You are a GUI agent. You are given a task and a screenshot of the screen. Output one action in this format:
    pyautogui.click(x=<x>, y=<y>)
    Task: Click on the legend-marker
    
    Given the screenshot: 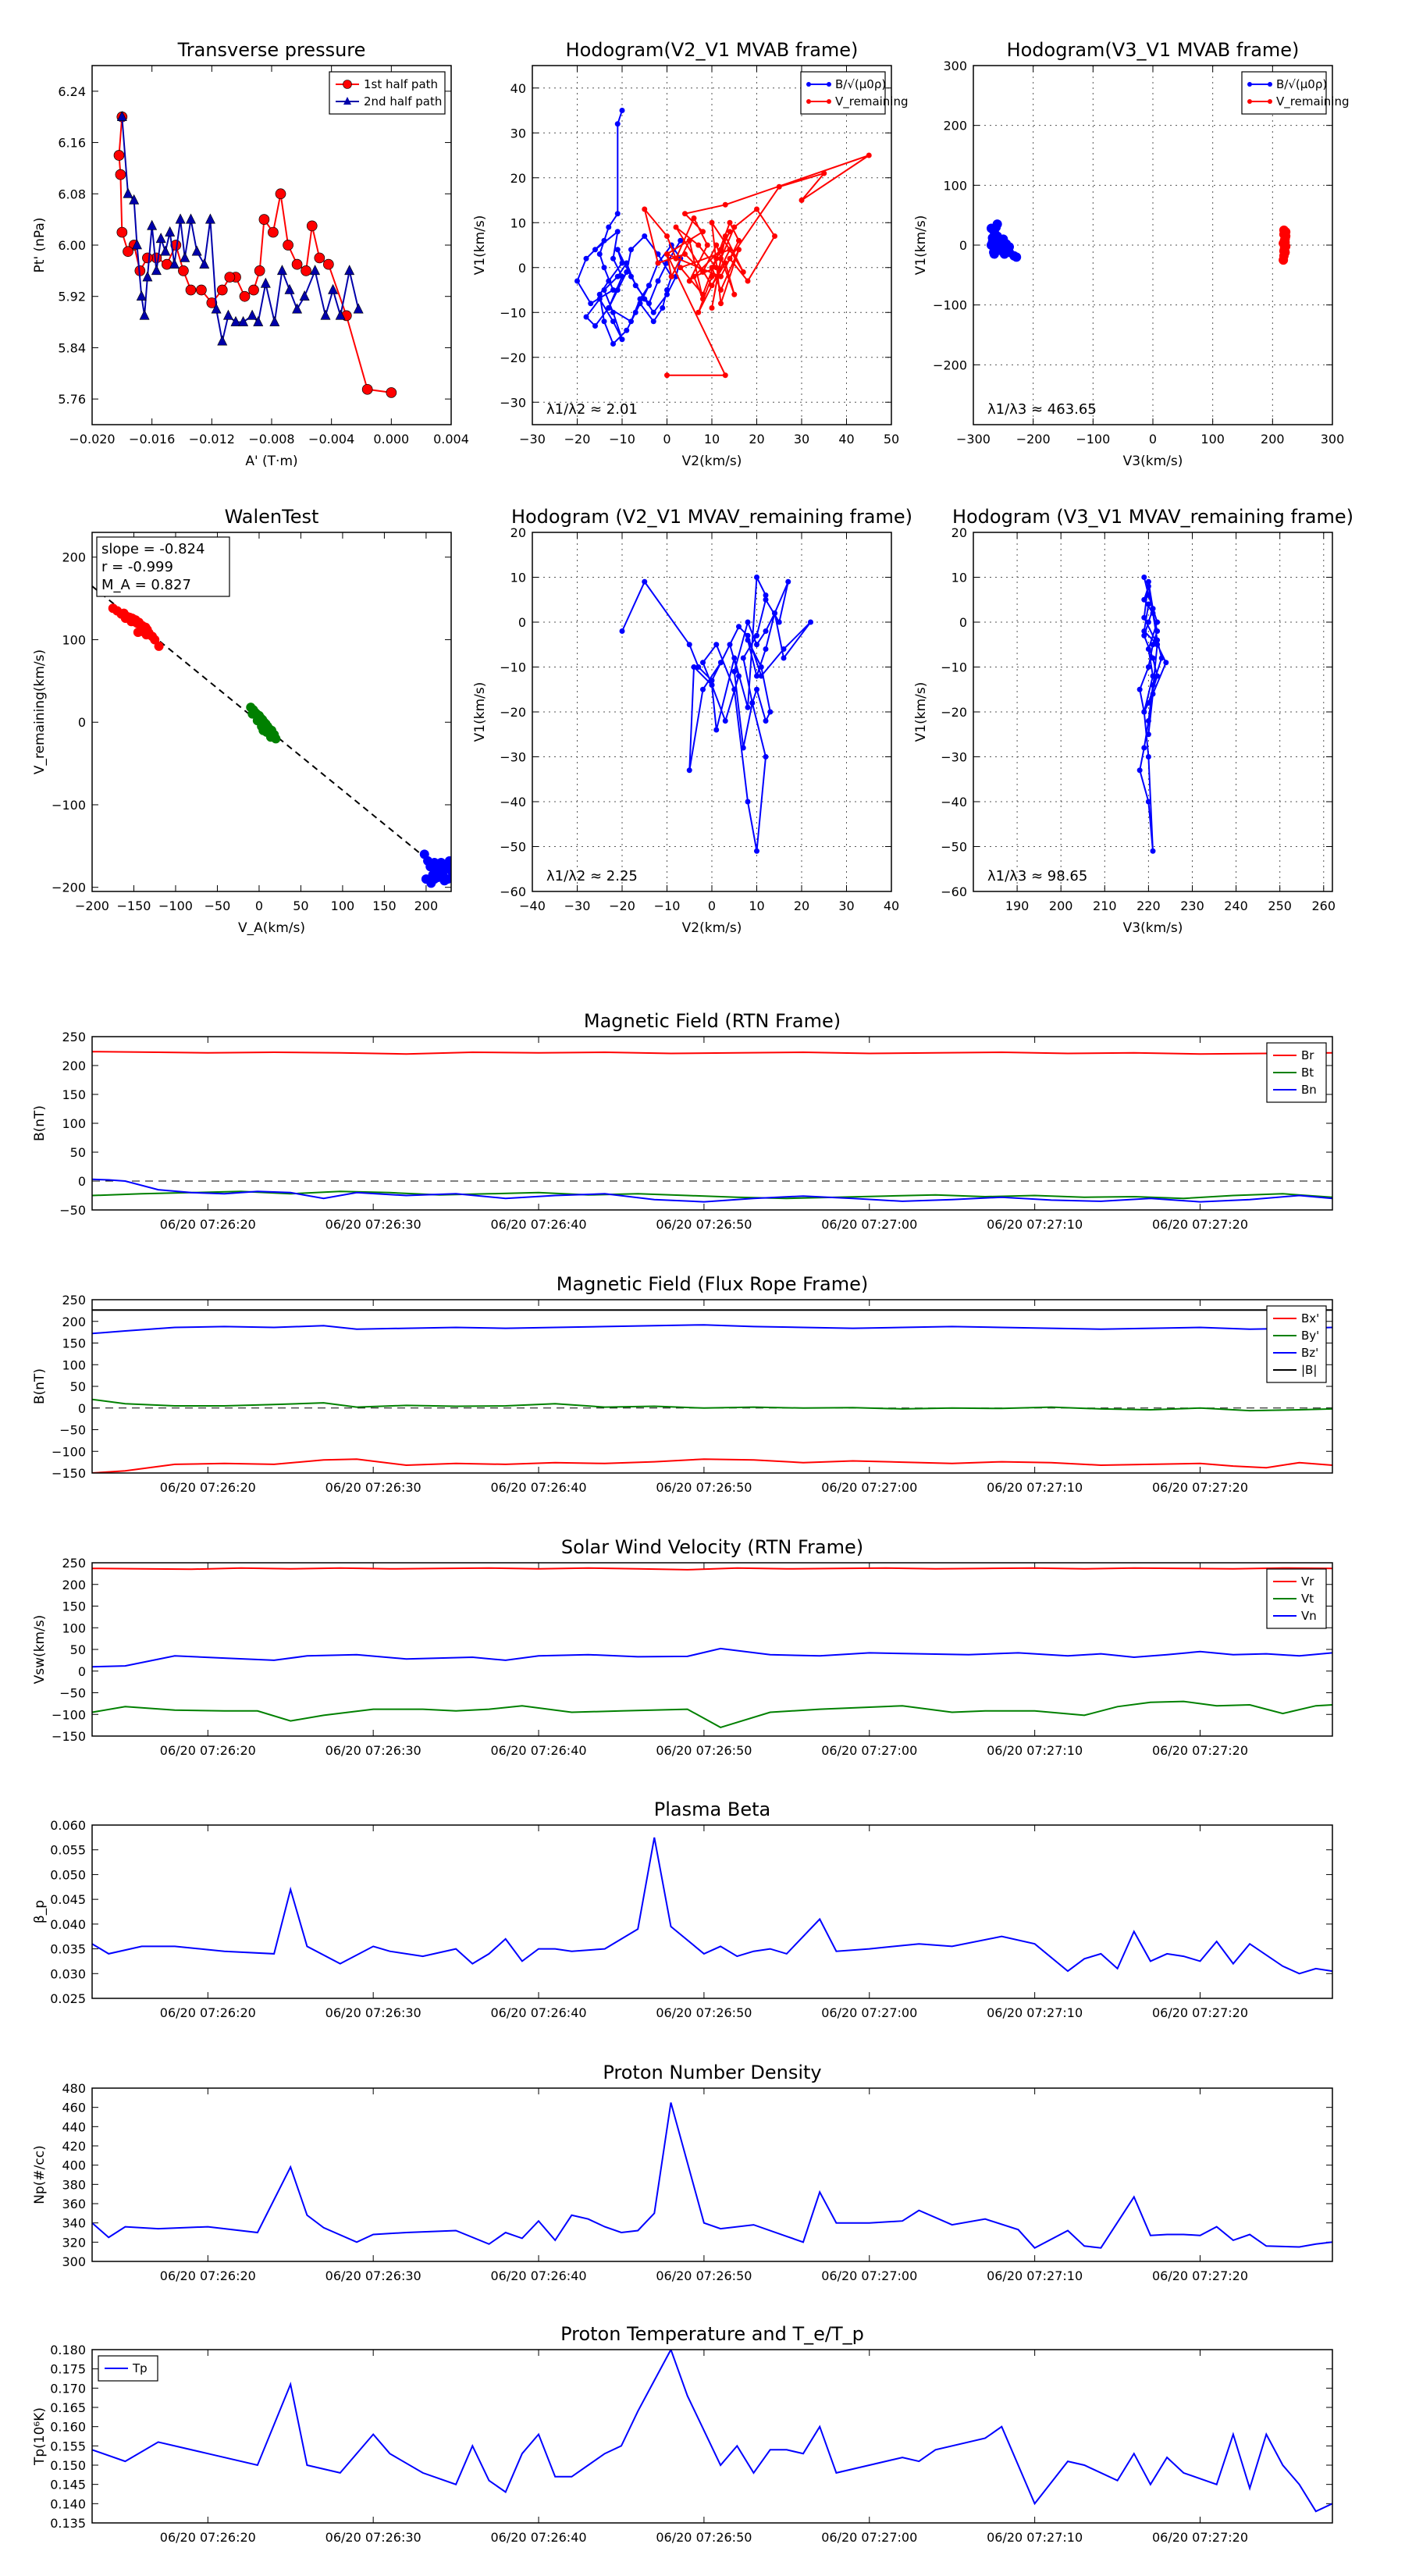 What is the action you would take?
    pyautogui.click(x=829, y=84)
    